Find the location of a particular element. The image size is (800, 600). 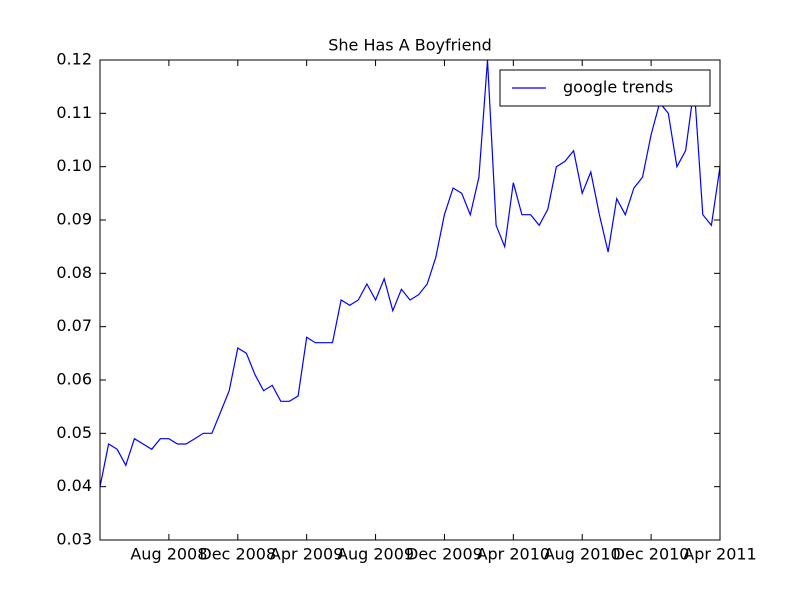

x-tick-label: Apr 2009 is located at coordinates (306, 554).